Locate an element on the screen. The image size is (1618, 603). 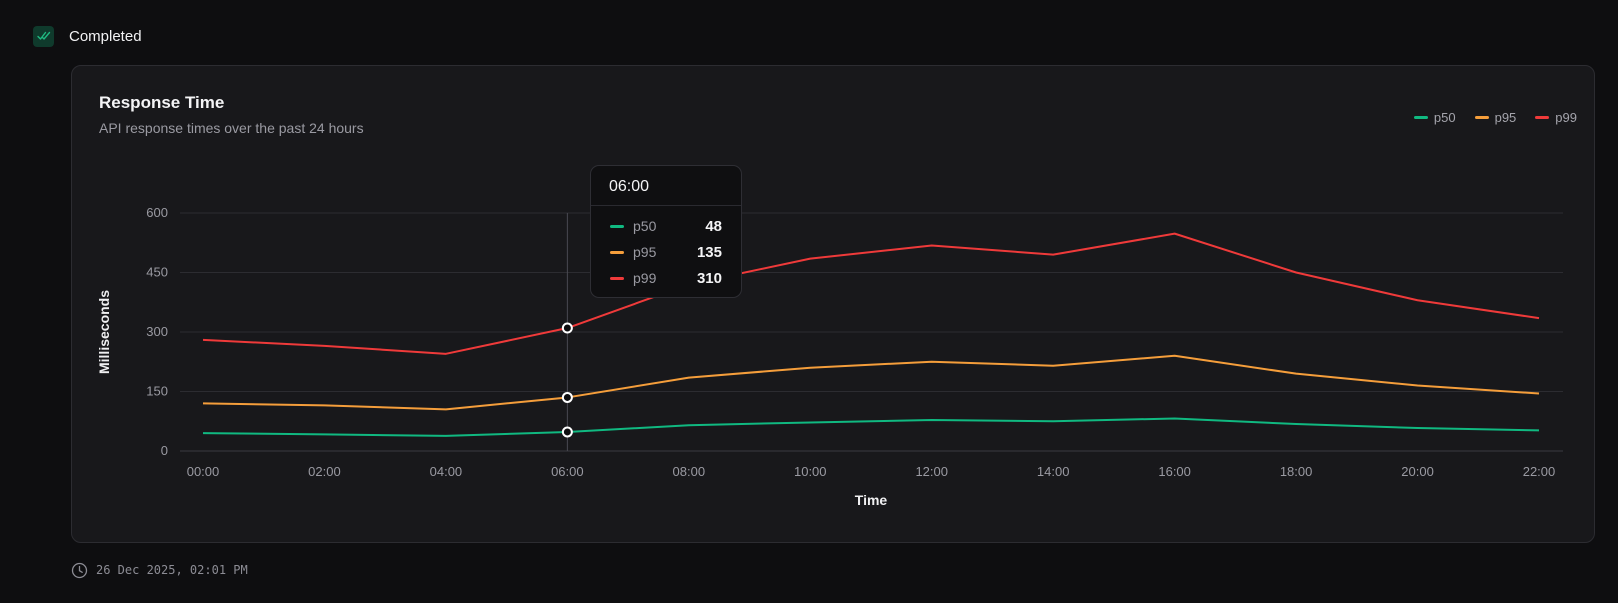
tooltip-value: 310 is located at coordinates (709, 278).